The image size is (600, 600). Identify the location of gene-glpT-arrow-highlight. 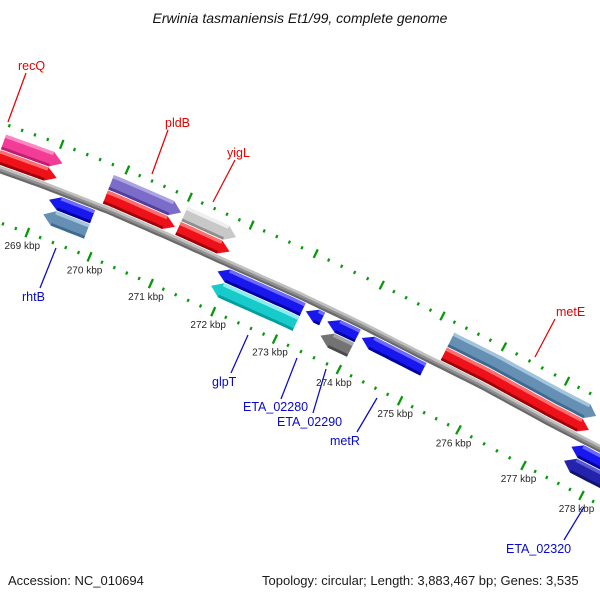
(267, 288).